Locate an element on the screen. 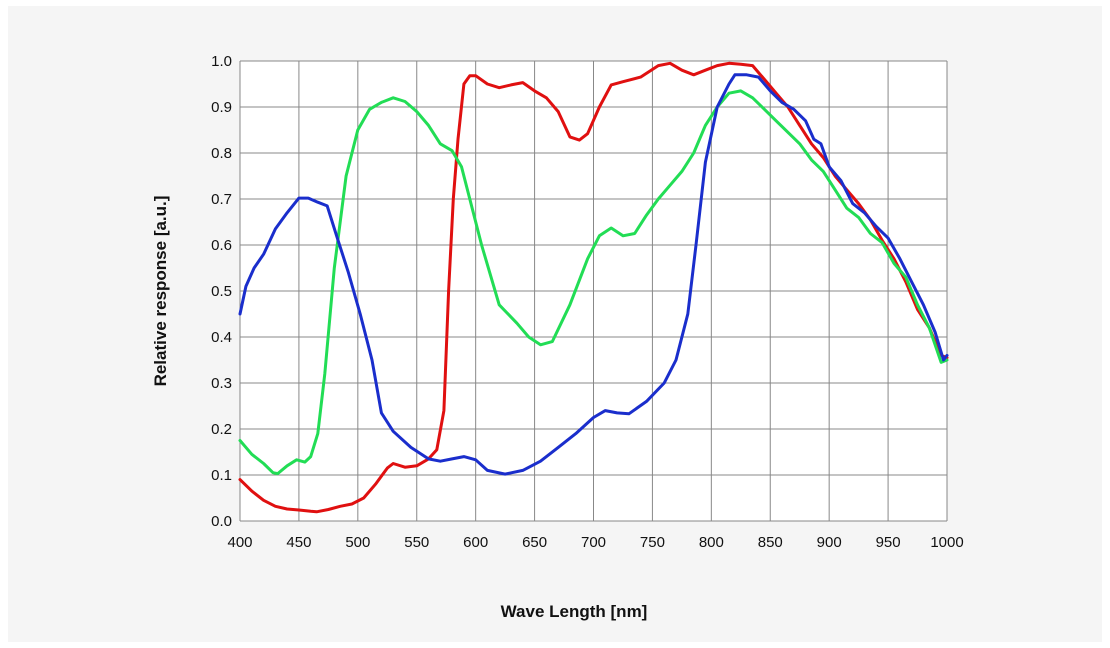 The height and width of the screenshot is (648, 1110). x-tick-label: 850 is located at coordinates (770, 542).